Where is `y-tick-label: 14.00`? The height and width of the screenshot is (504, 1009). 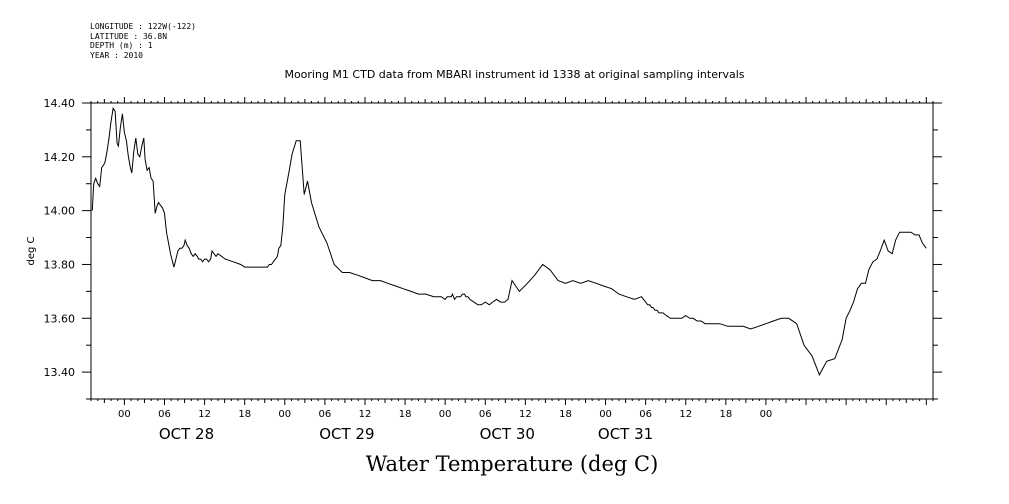
y-tick-label: 14.00 is located at coordinates (60, 211).